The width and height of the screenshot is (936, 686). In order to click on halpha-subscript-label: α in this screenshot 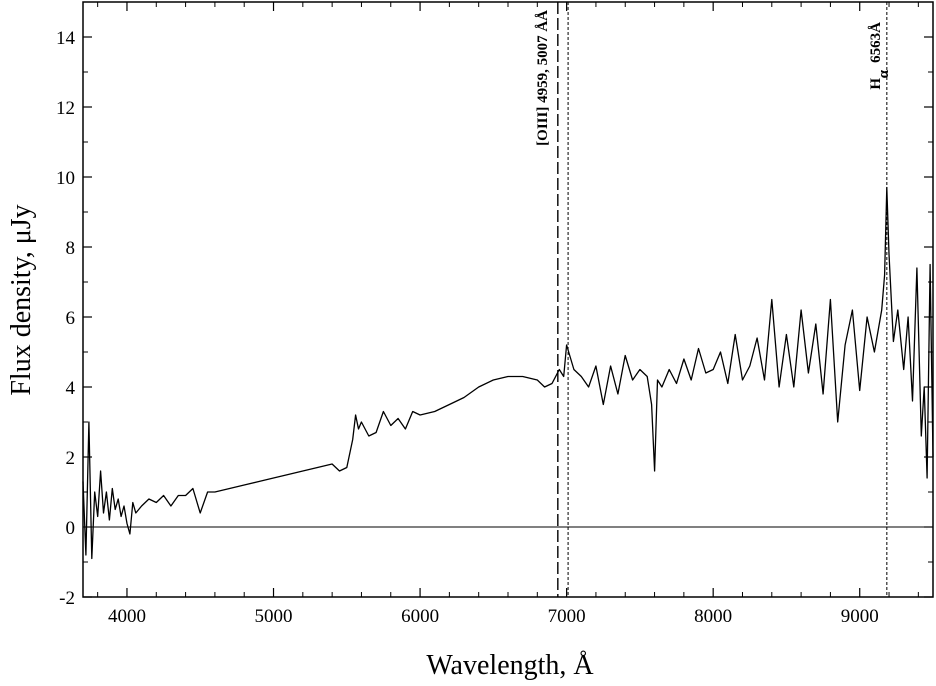, I will do `click(884, 73)`.